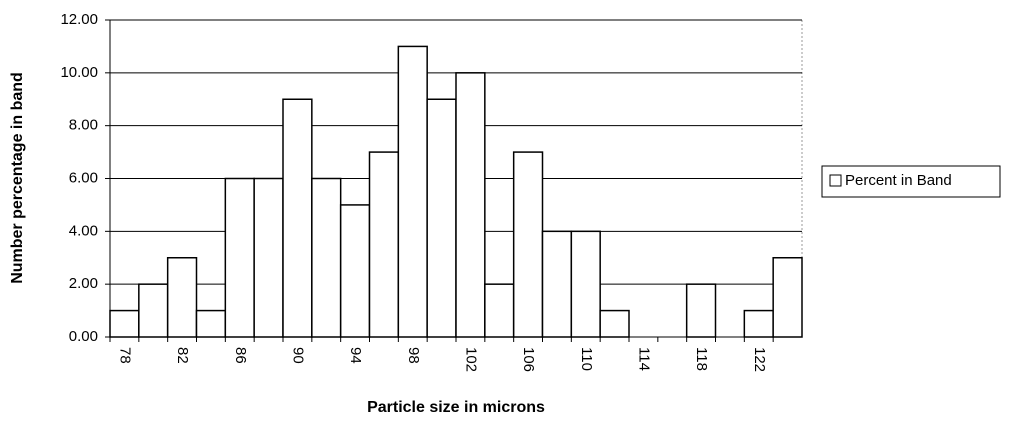  What do you see at coordinates (759, 359) in the screenshot?
I see `x-tick-label: 122` at bounding box center [759, 359].